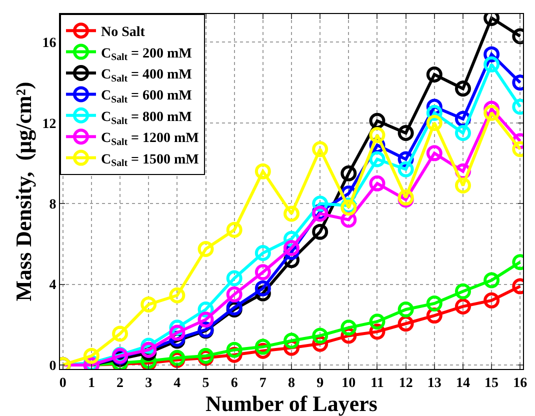  Describe the element at coordinates (148, 383) in the screenshot. I see `x-tick-label: 3` at that location.